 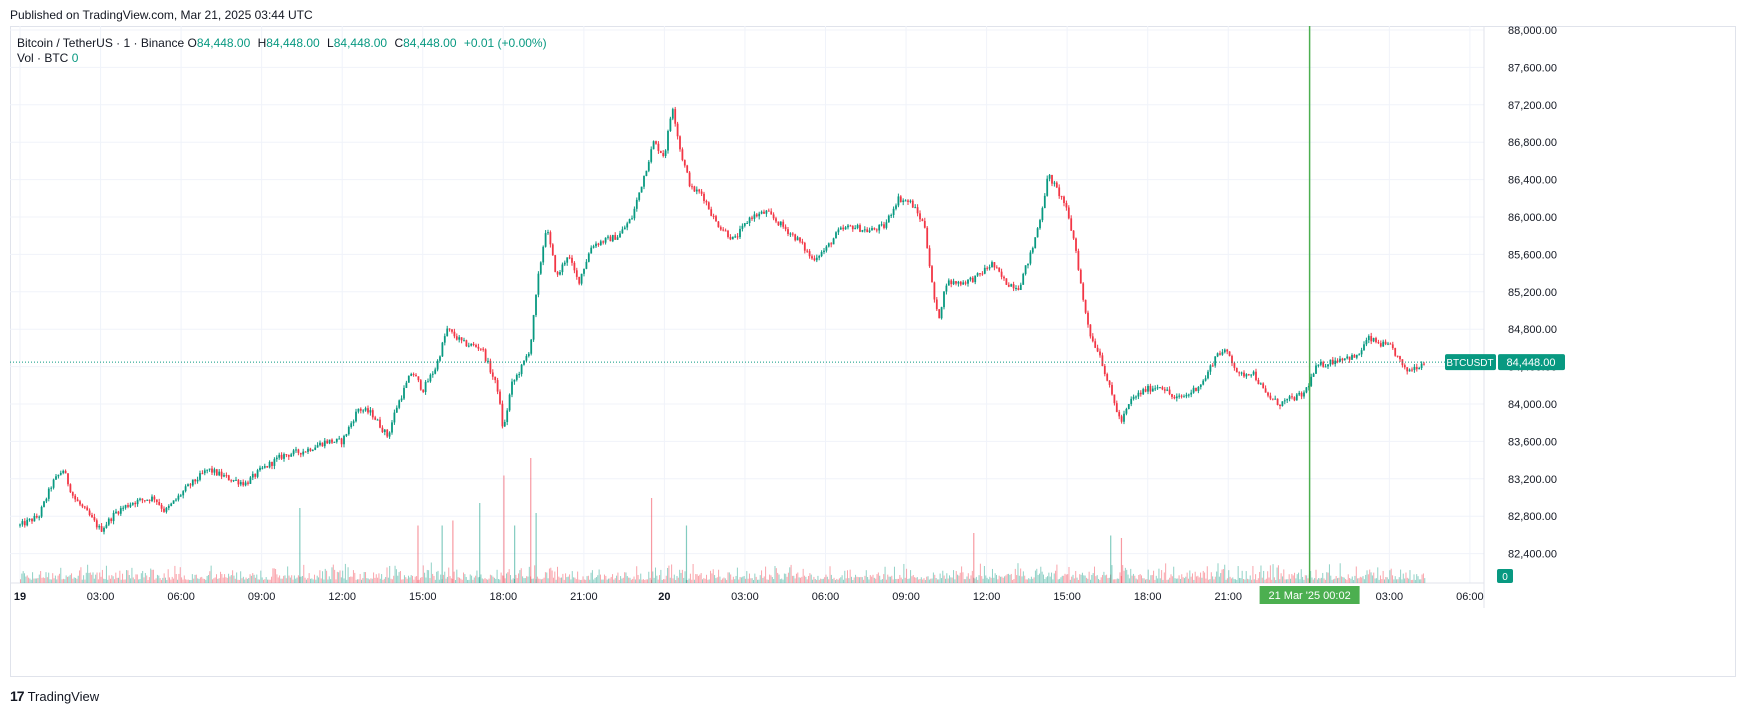 What do you see at coordinates (54, 696) in the screenshot?
I see `footer-brand: 17 TradingView` at bounding box center [54, 696].